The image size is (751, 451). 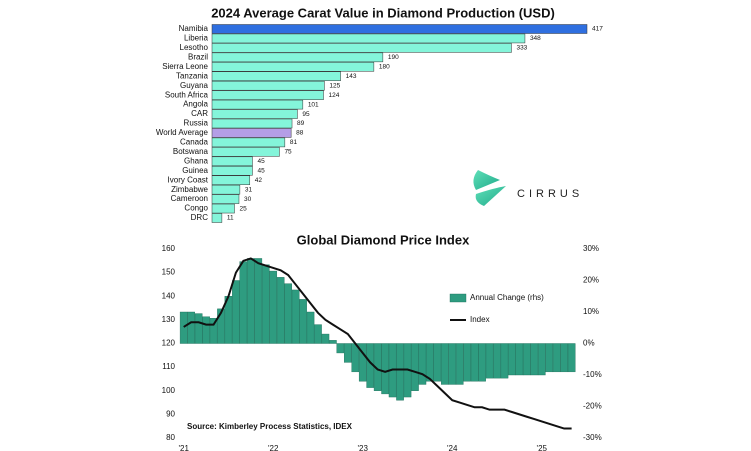 What do you see at coordinates (592, 406) in the screenshot?
I see `y2-tick-label: -20%` at bounding box center [592, 406].